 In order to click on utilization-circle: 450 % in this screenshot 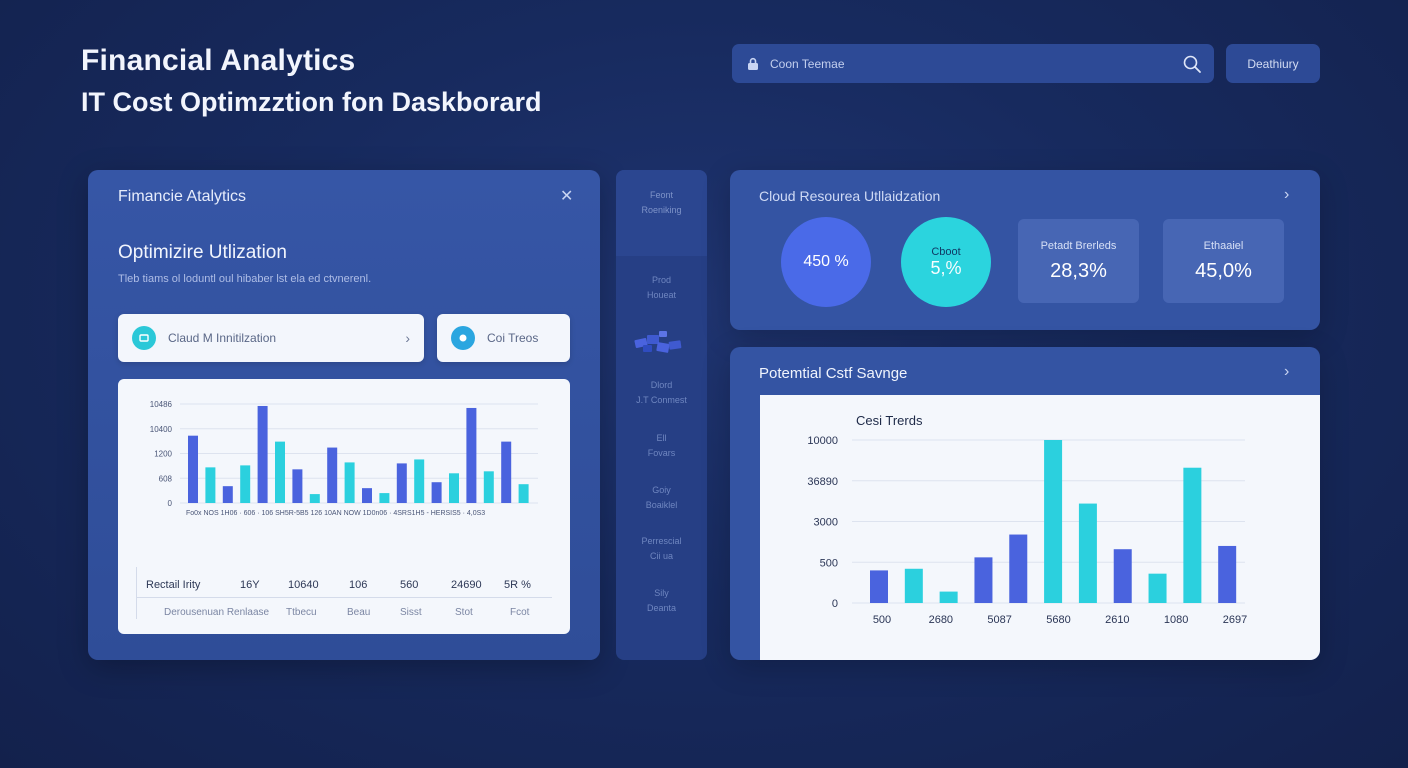, I will do `click(826, 262)`.